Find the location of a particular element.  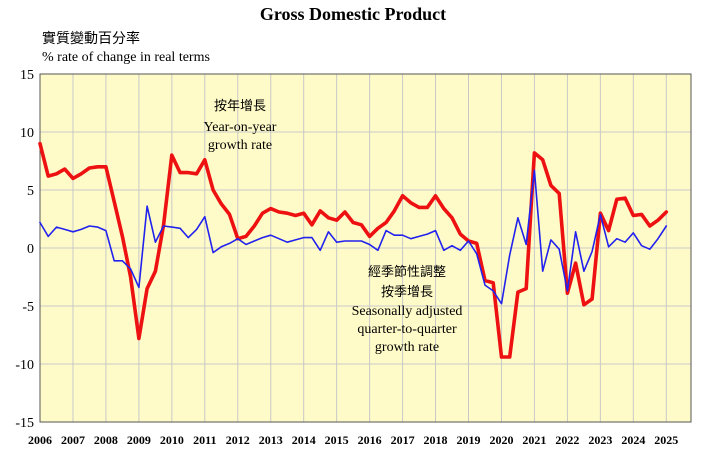

x-tick-label: 2022 is located at coordinates (567, 440).